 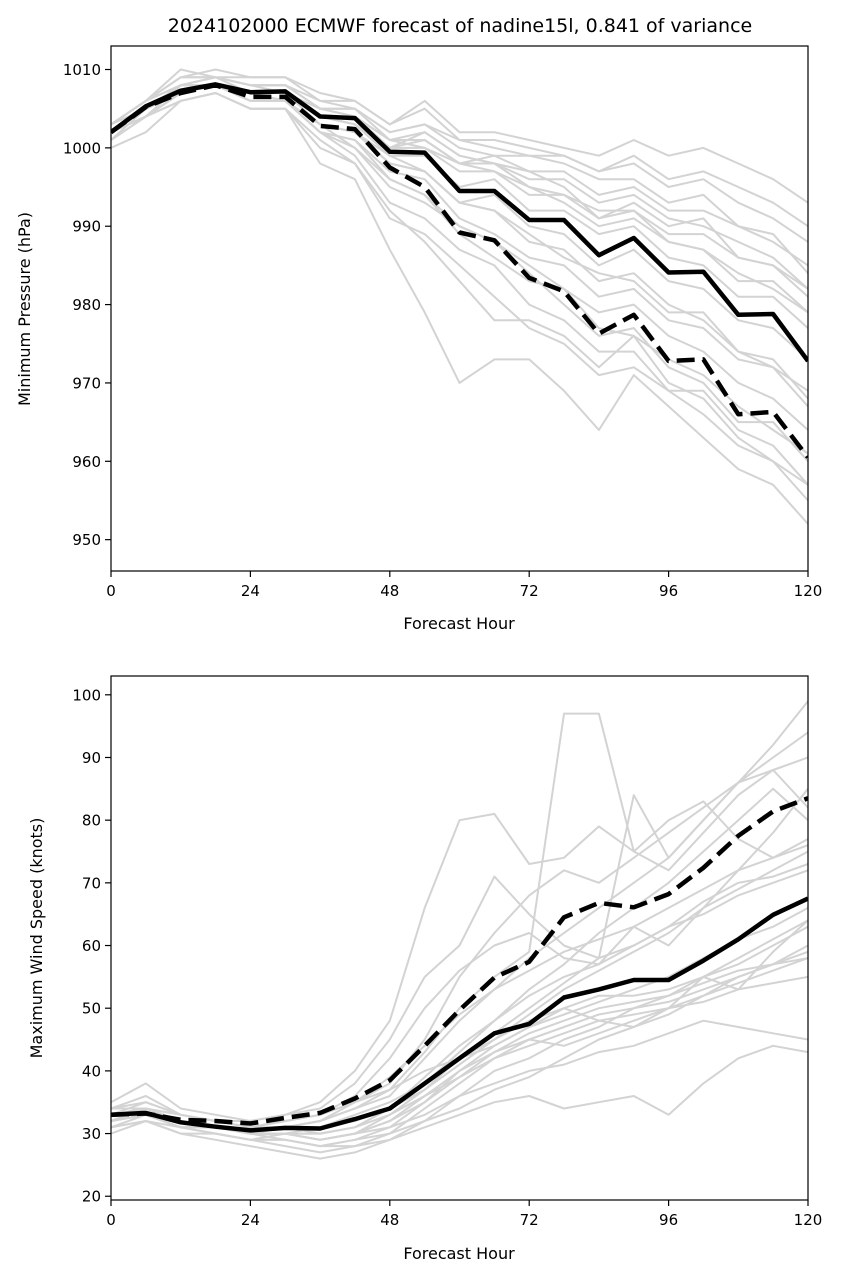 I want to click on wind-x-tick-label-96: 96, so click(x=668, y=1220).